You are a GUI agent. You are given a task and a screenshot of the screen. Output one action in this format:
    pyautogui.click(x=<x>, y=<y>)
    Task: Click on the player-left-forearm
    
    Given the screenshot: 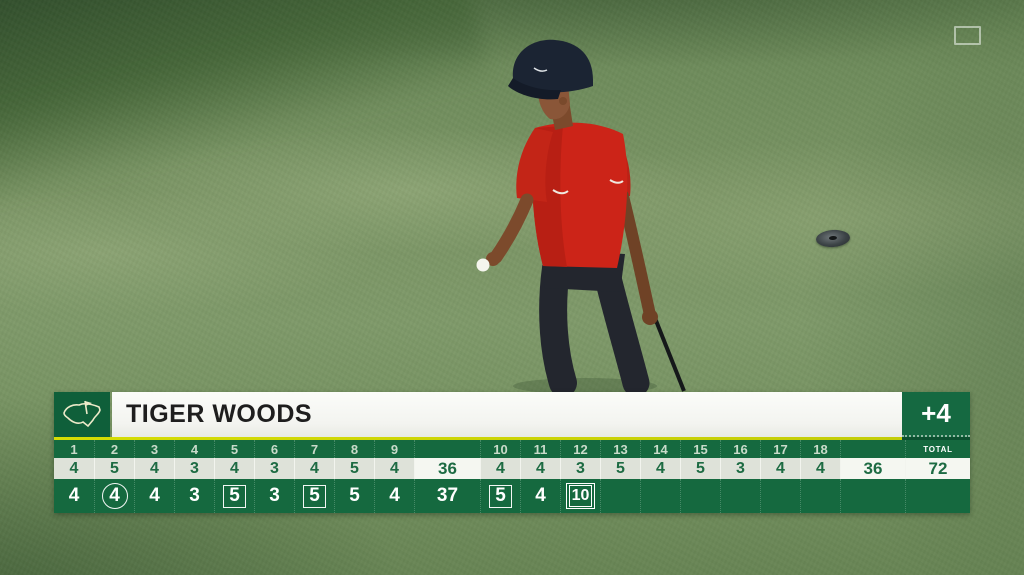 What is the action you would take?
    pyautogui.click(x=636, y=255)
    